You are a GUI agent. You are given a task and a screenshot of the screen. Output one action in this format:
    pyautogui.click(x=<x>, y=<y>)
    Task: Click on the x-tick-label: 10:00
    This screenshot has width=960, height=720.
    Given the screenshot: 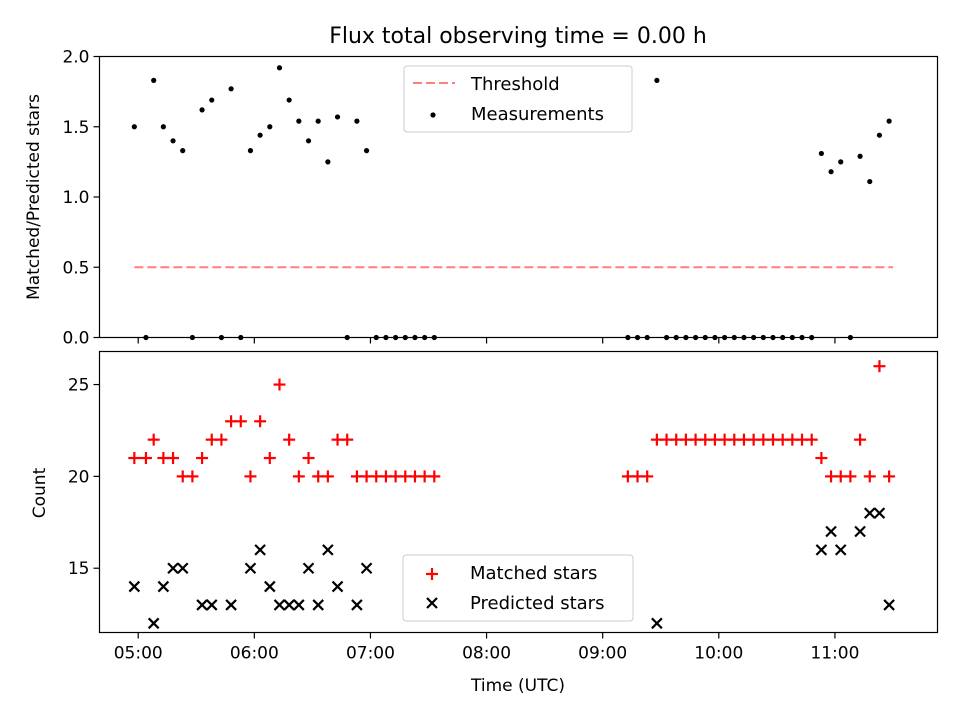 What is the action you would take?
    pyautogui.click(x=718, y=654)
    